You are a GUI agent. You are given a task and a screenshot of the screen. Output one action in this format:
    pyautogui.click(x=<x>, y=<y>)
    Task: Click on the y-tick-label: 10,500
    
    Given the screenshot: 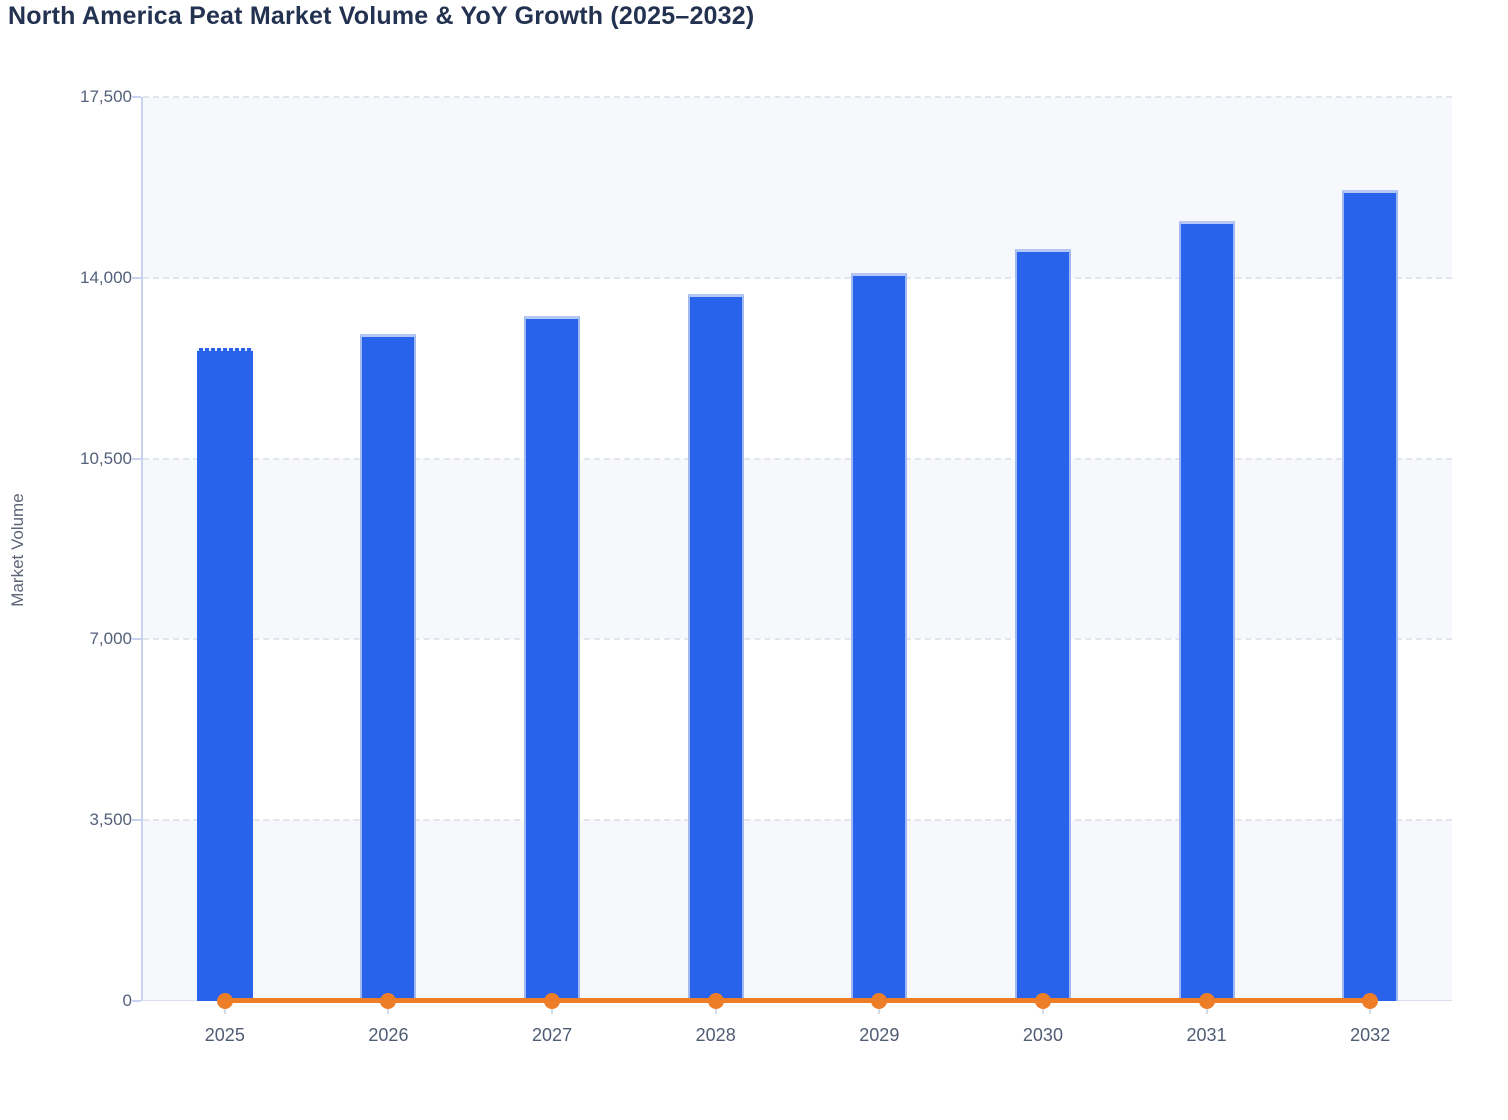 What is the action you would take?
    pyautogui.click(x=106, y=458)
    